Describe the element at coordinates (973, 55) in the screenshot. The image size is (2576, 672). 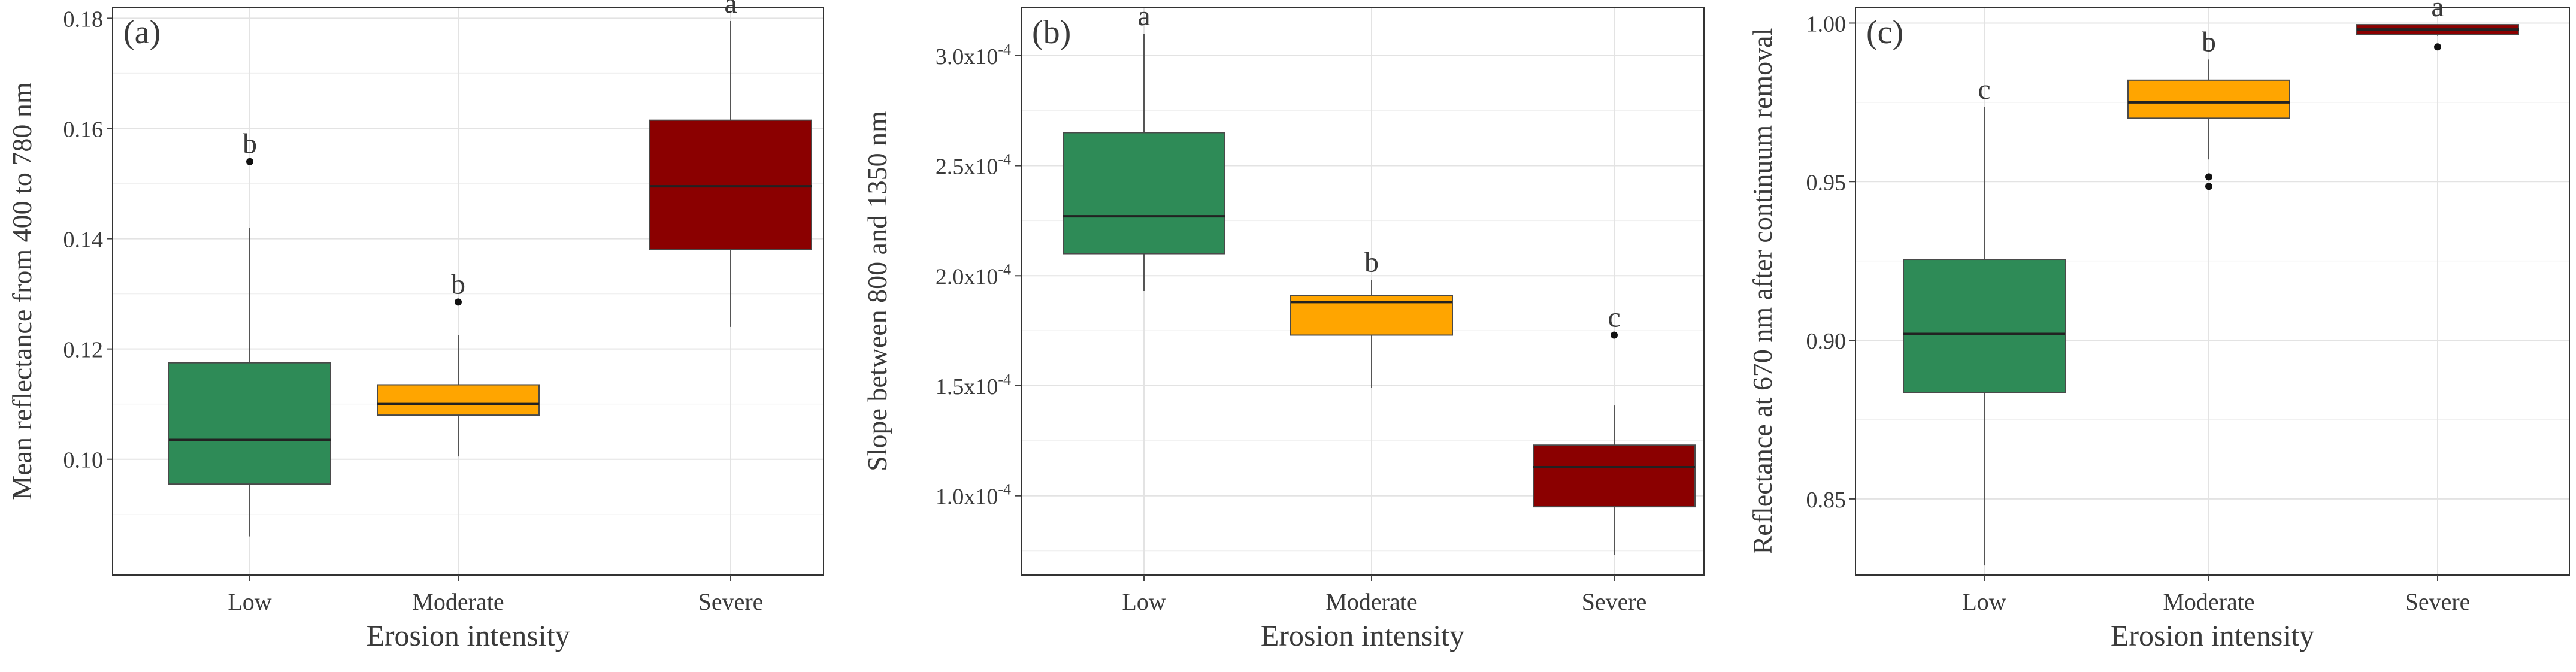
I see `y-tick-label: 3.0x10⁻⁴` at that location.